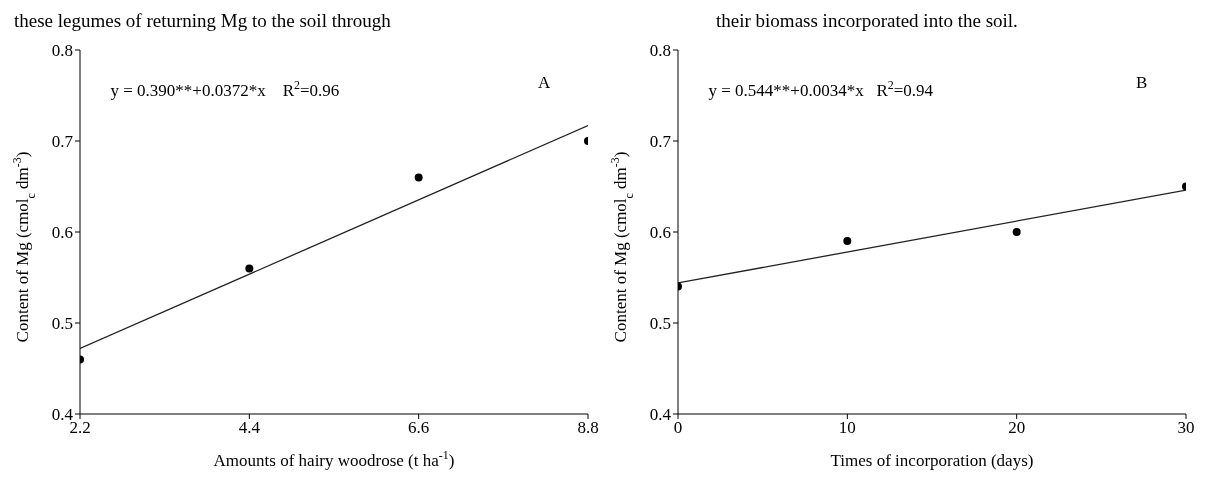 Image resolution: width=1212 pixels, height=479 pixels. I want to click on y-tick-label: 0.4, so click(660, 415).